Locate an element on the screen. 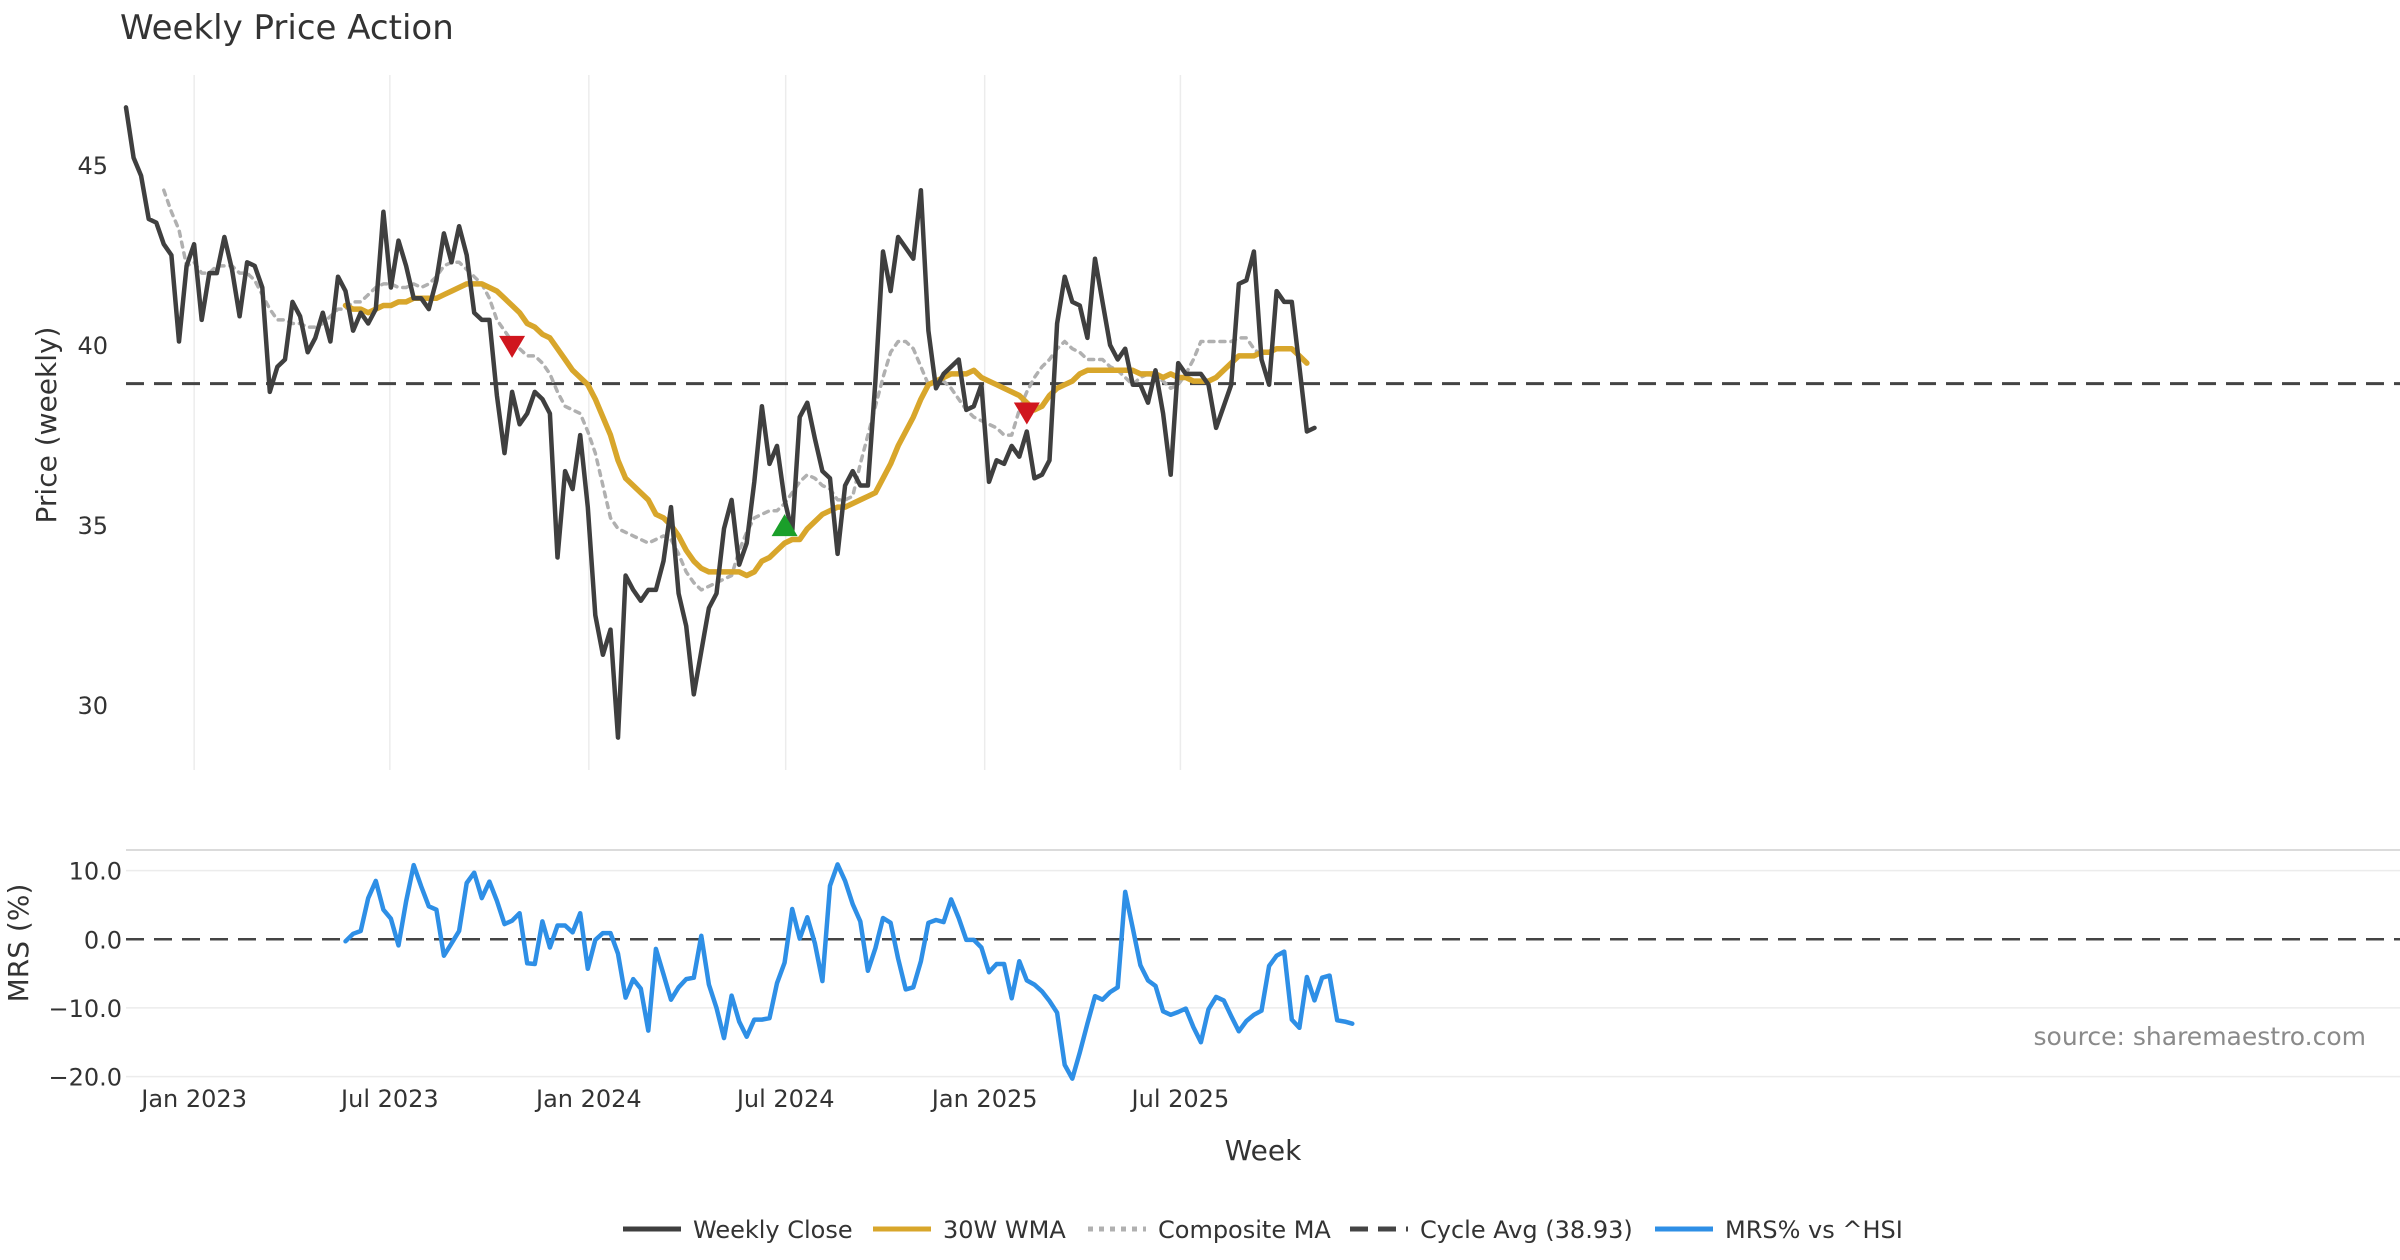 Image resolution: width=2400 pixels, height=1260 pixels. price-y-tick-label: 45 is located at coordinates (92, 166).